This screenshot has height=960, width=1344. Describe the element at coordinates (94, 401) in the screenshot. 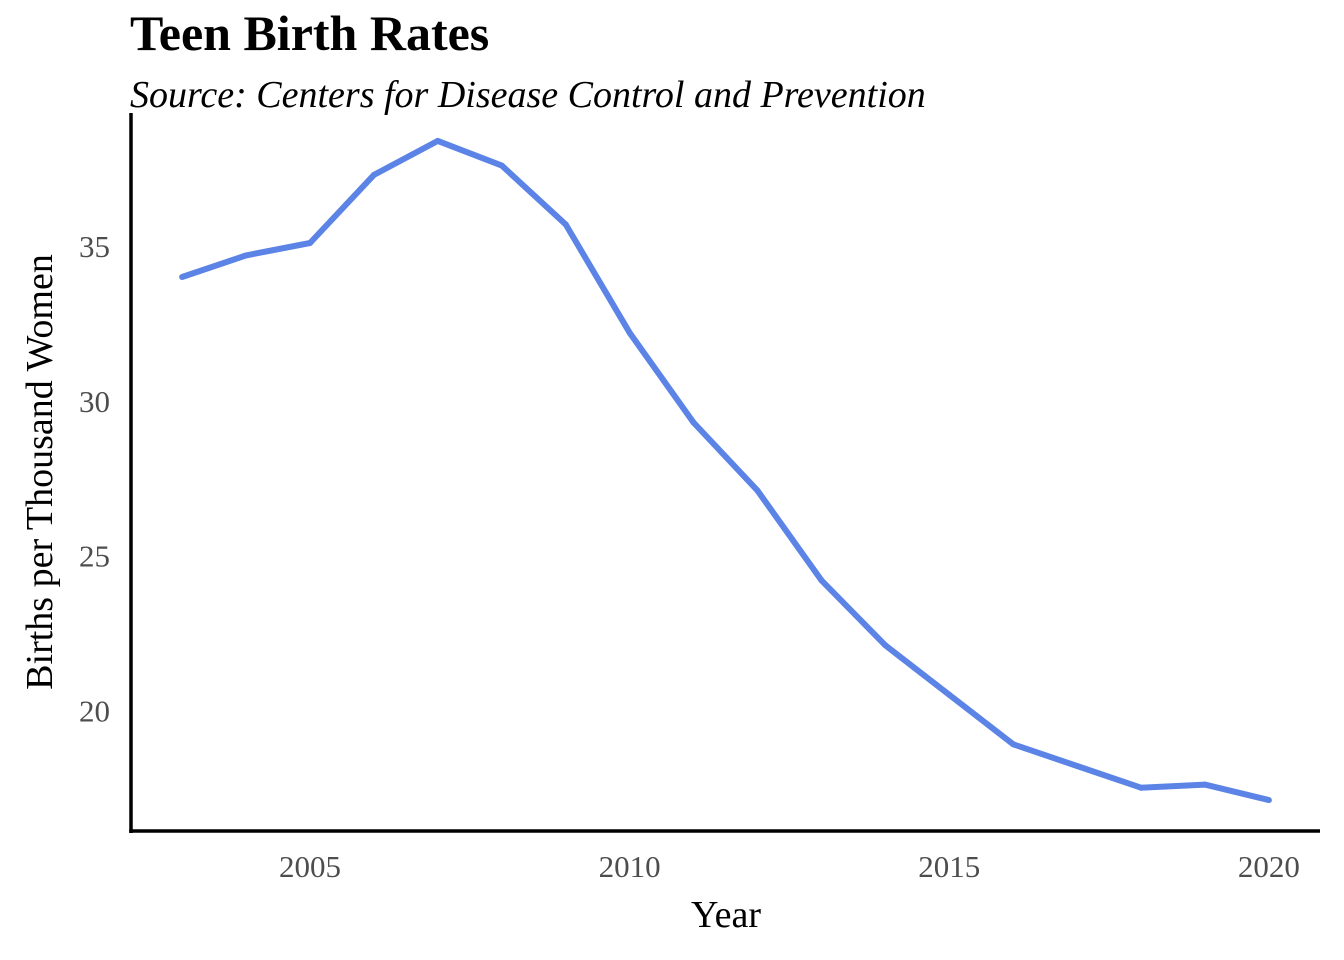

I see `y-tick-label: 30` at that location.